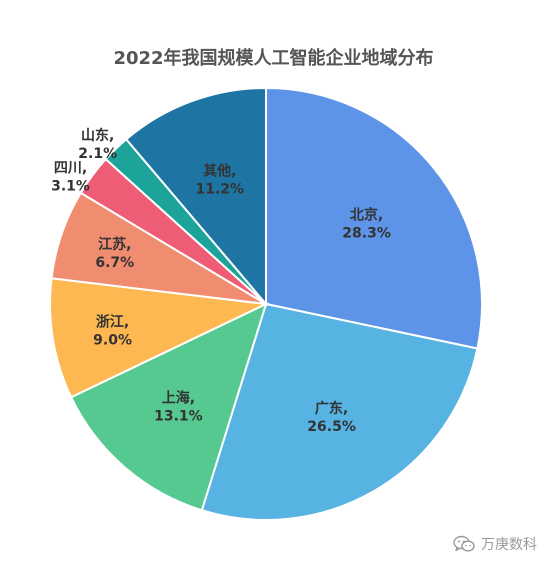 This screenshot has width=547, height=568. Describe the element at coordinates (114, 253) in the screenshot. I see `slice-label: 江苏, 6.7%` at that location.